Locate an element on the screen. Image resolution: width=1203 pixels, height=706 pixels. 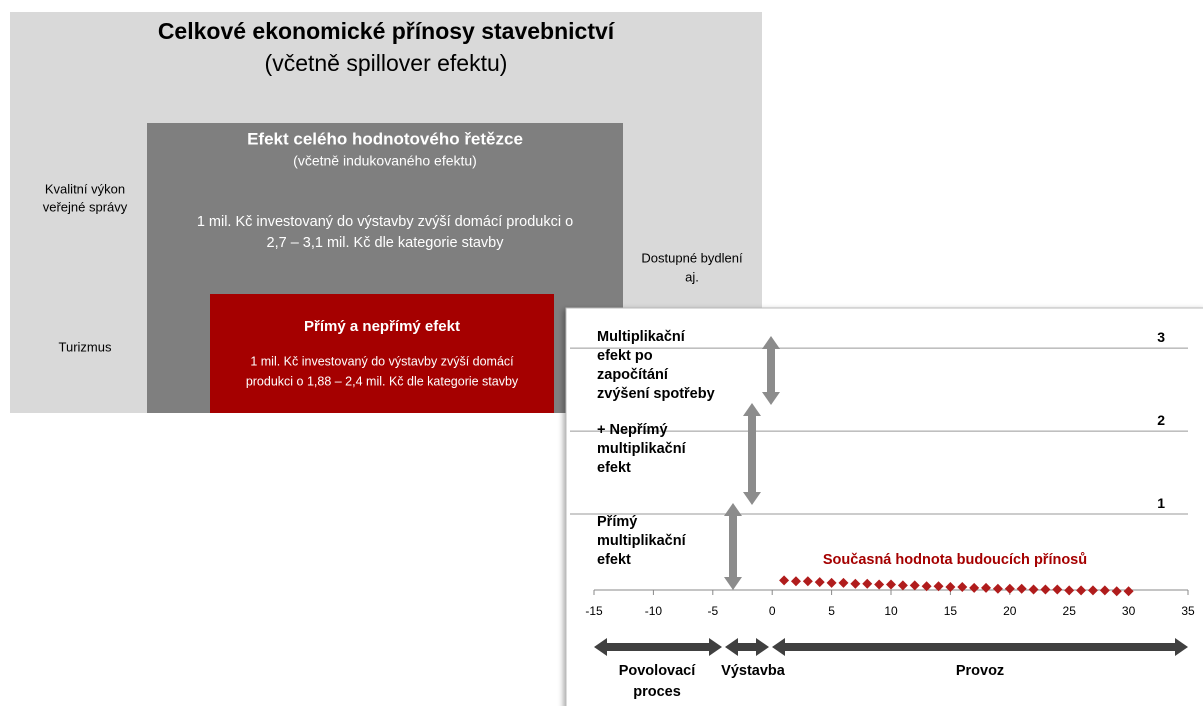
outer-subtitle: (včetně spillover efektu) is located at coordinates (386, 63).